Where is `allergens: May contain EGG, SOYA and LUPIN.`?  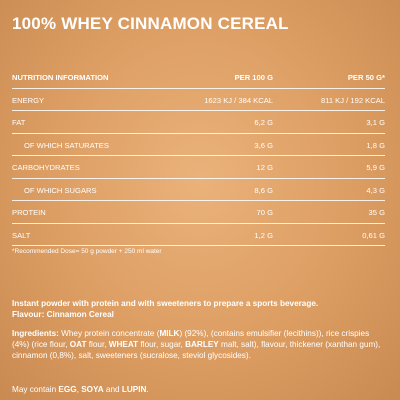 allergens: May contain EGG, SOYA and LUPIN. is located at coordinates (200, 389).